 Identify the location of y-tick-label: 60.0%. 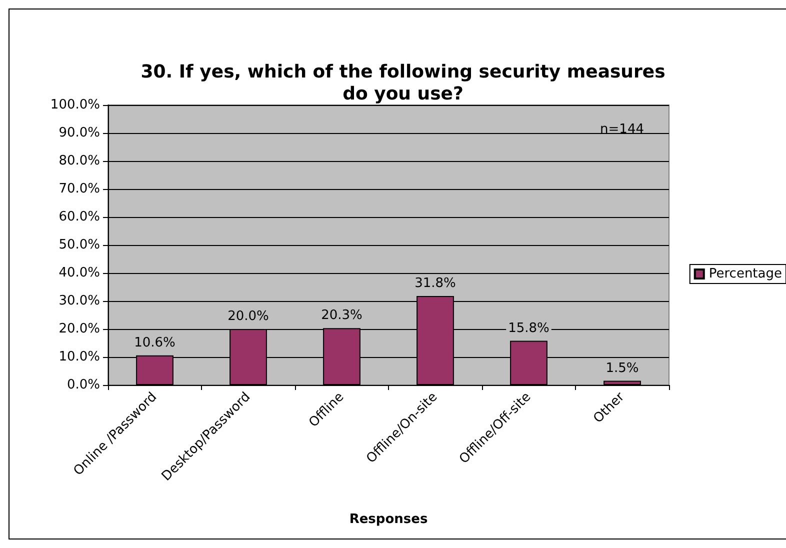
(79, 217).